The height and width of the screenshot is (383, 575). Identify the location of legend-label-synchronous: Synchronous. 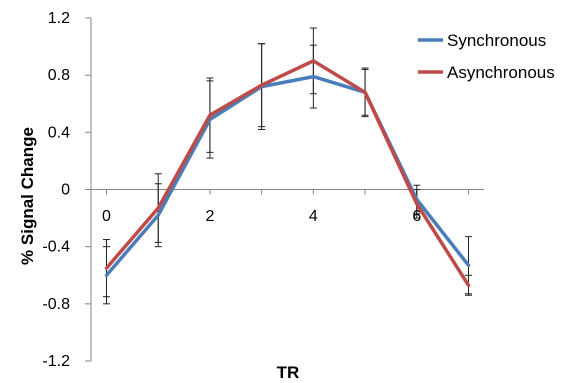
(496, 40).